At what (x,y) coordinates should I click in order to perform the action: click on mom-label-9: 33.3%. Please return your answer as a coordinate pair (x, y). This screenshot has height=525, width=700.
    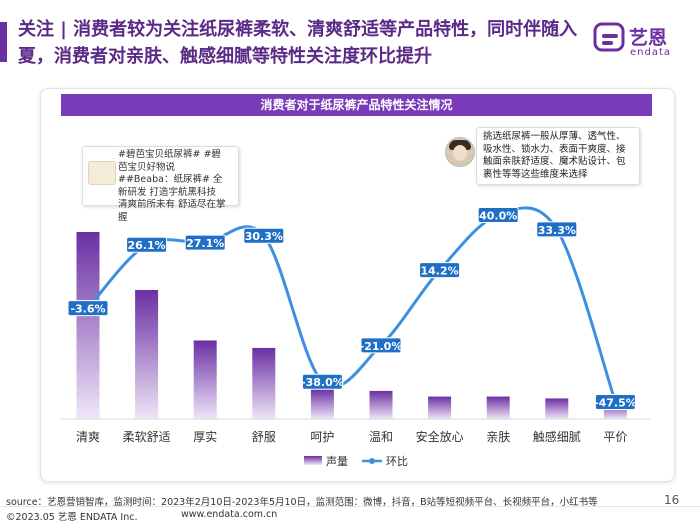
    Looking at the image, I should click on (557, 230).